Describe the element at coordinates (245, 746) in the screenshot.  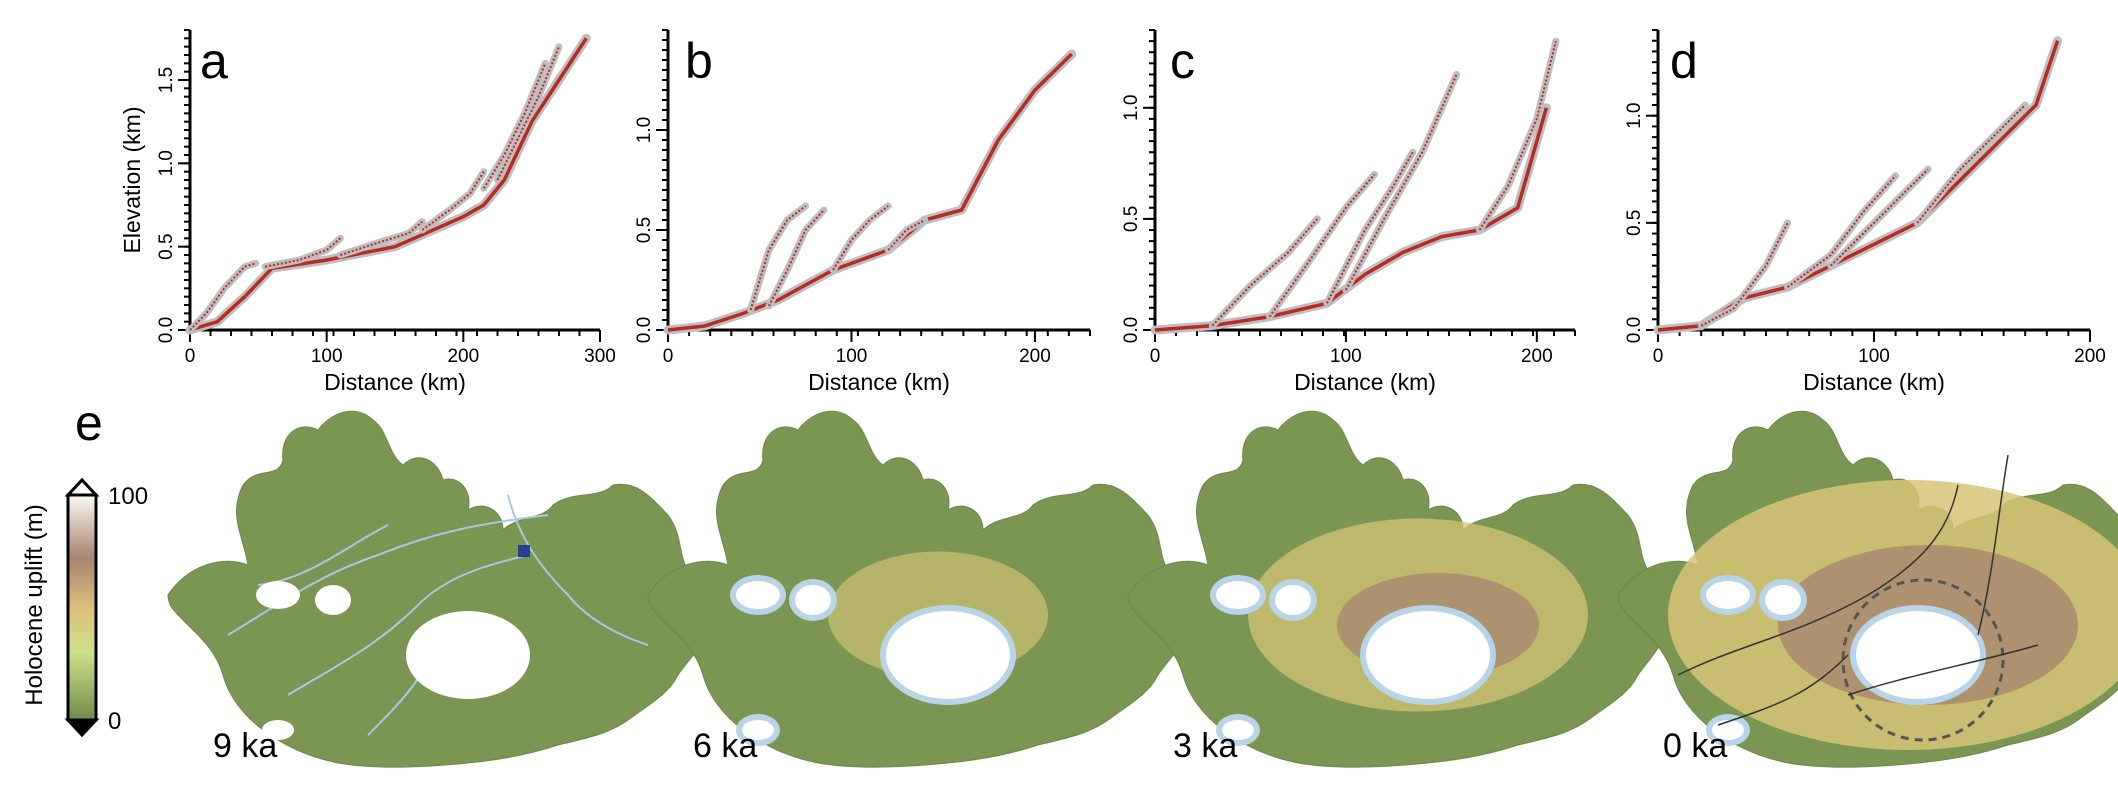
I see `time-label: 9 ka` at that location.